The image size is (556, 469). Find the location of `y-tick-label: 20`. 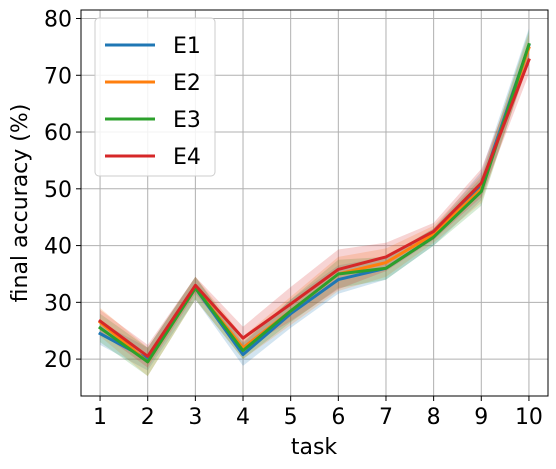

y-tick-label: 20 is located at coordinates (58, 360).